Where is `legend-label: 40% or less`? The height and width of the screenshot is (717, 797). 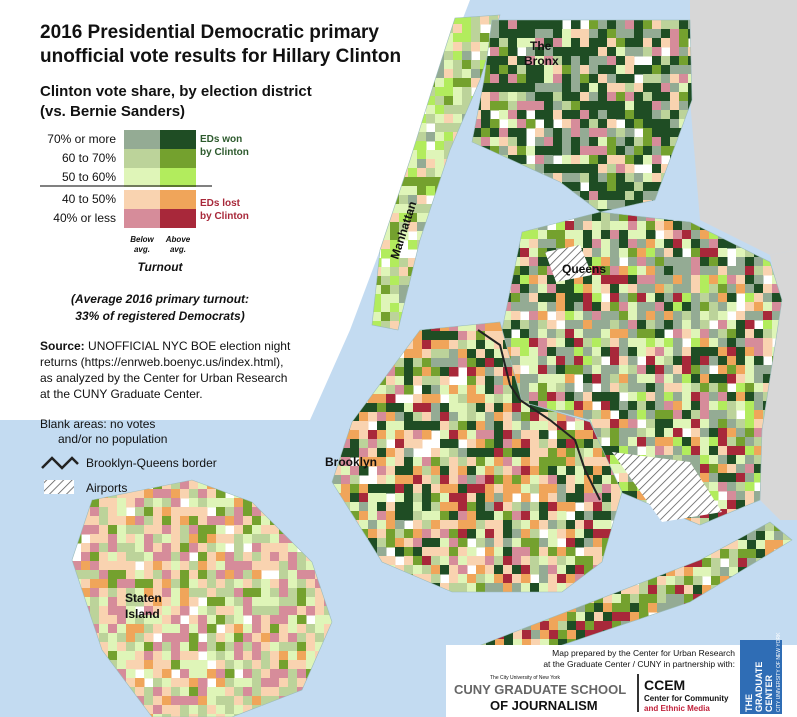 legend-label: 40% or less is located at coordinates (84, 218).